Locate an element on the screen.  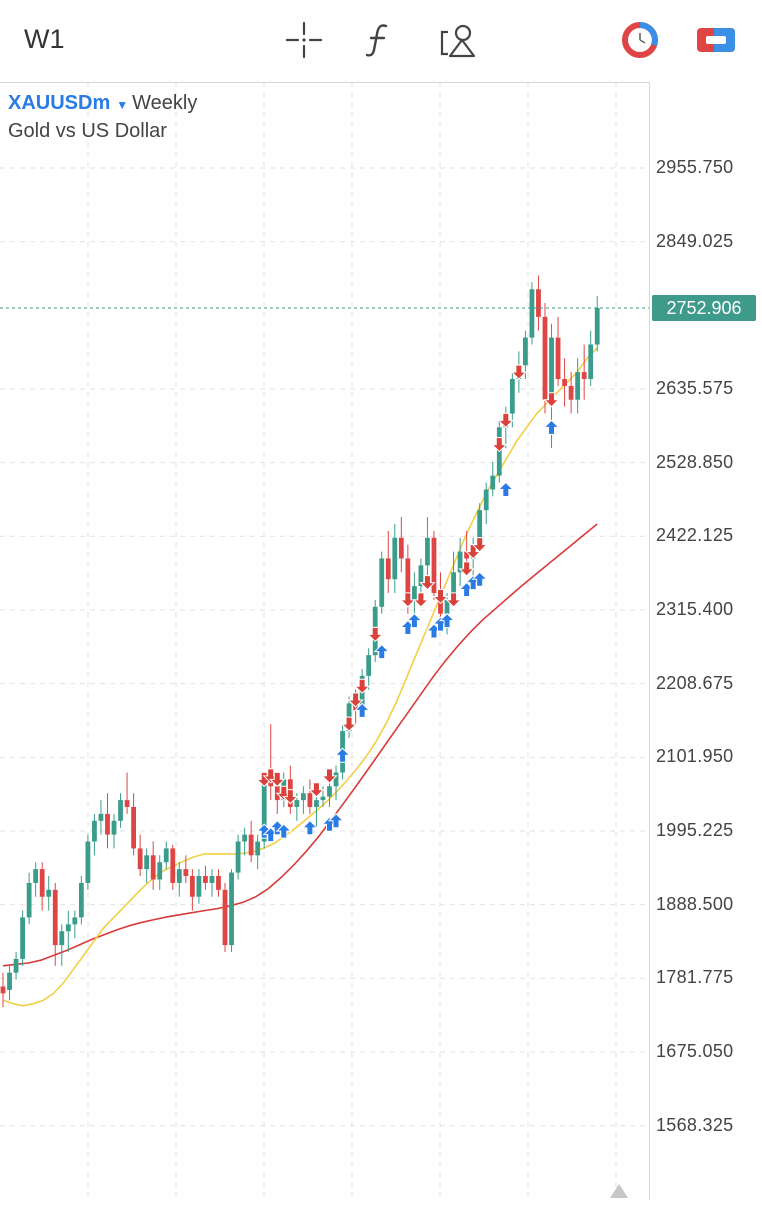
crosshair-icon is located at coordinates (304, 40).